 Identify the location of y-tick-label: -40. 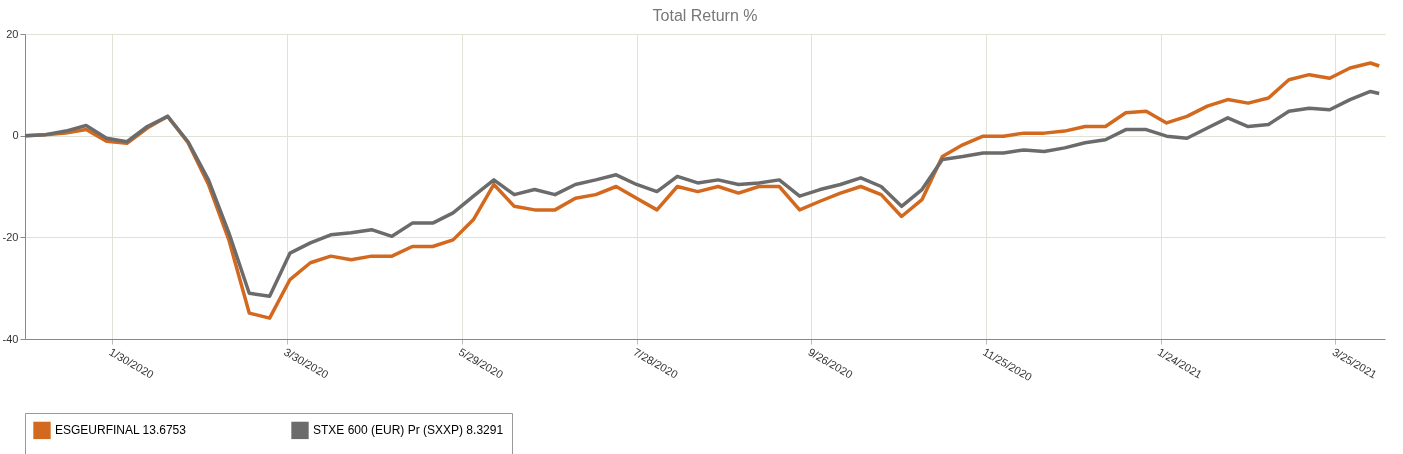
(10, 338).